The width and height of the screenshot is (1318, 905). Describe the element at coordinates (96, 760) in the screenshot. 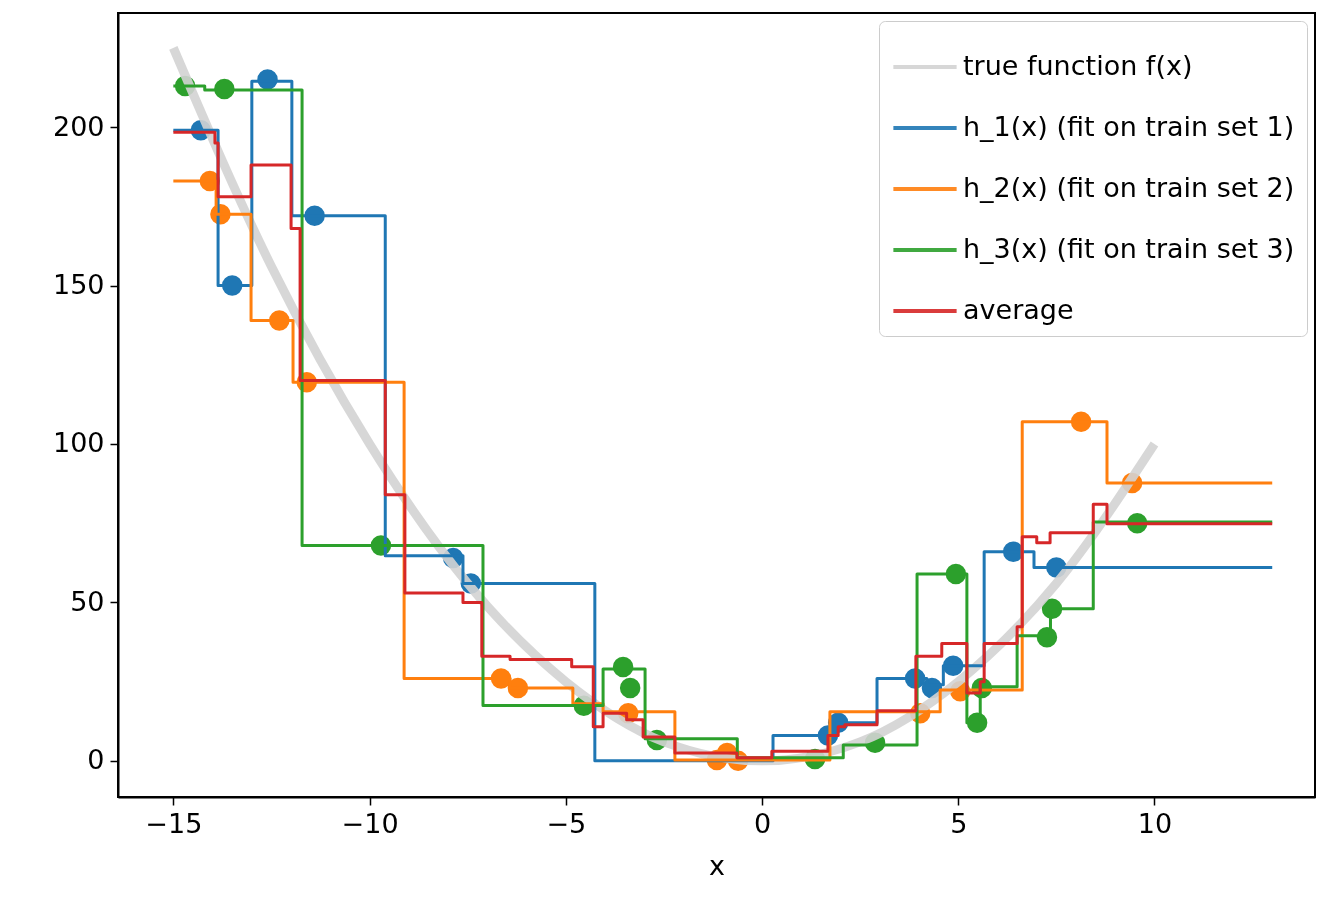

I see `y-tick-label: 0` at that location.